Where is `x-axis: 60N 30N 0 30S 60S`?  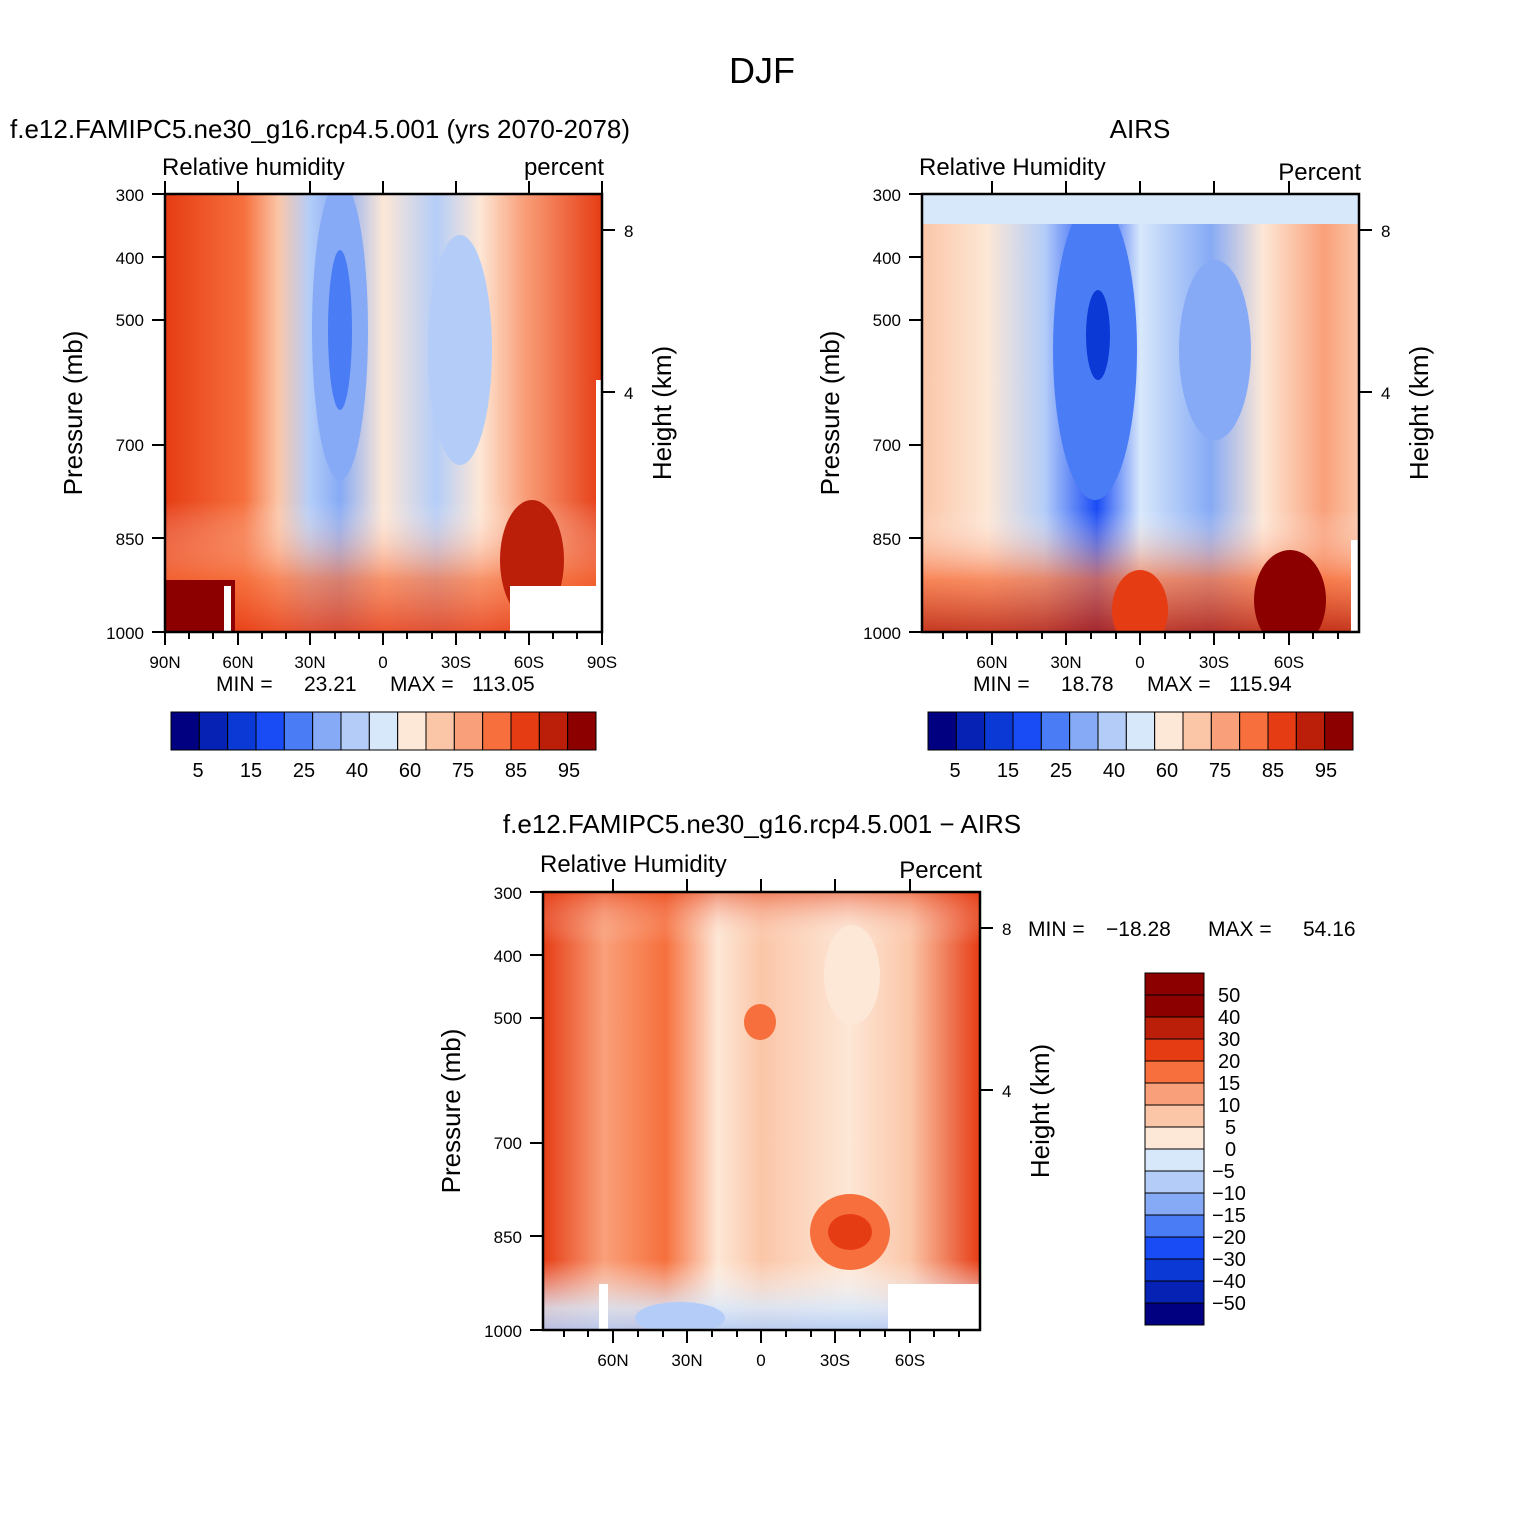 x-axis: 60N 30N 0 30S 60S is located at coordinates (761, 1124).